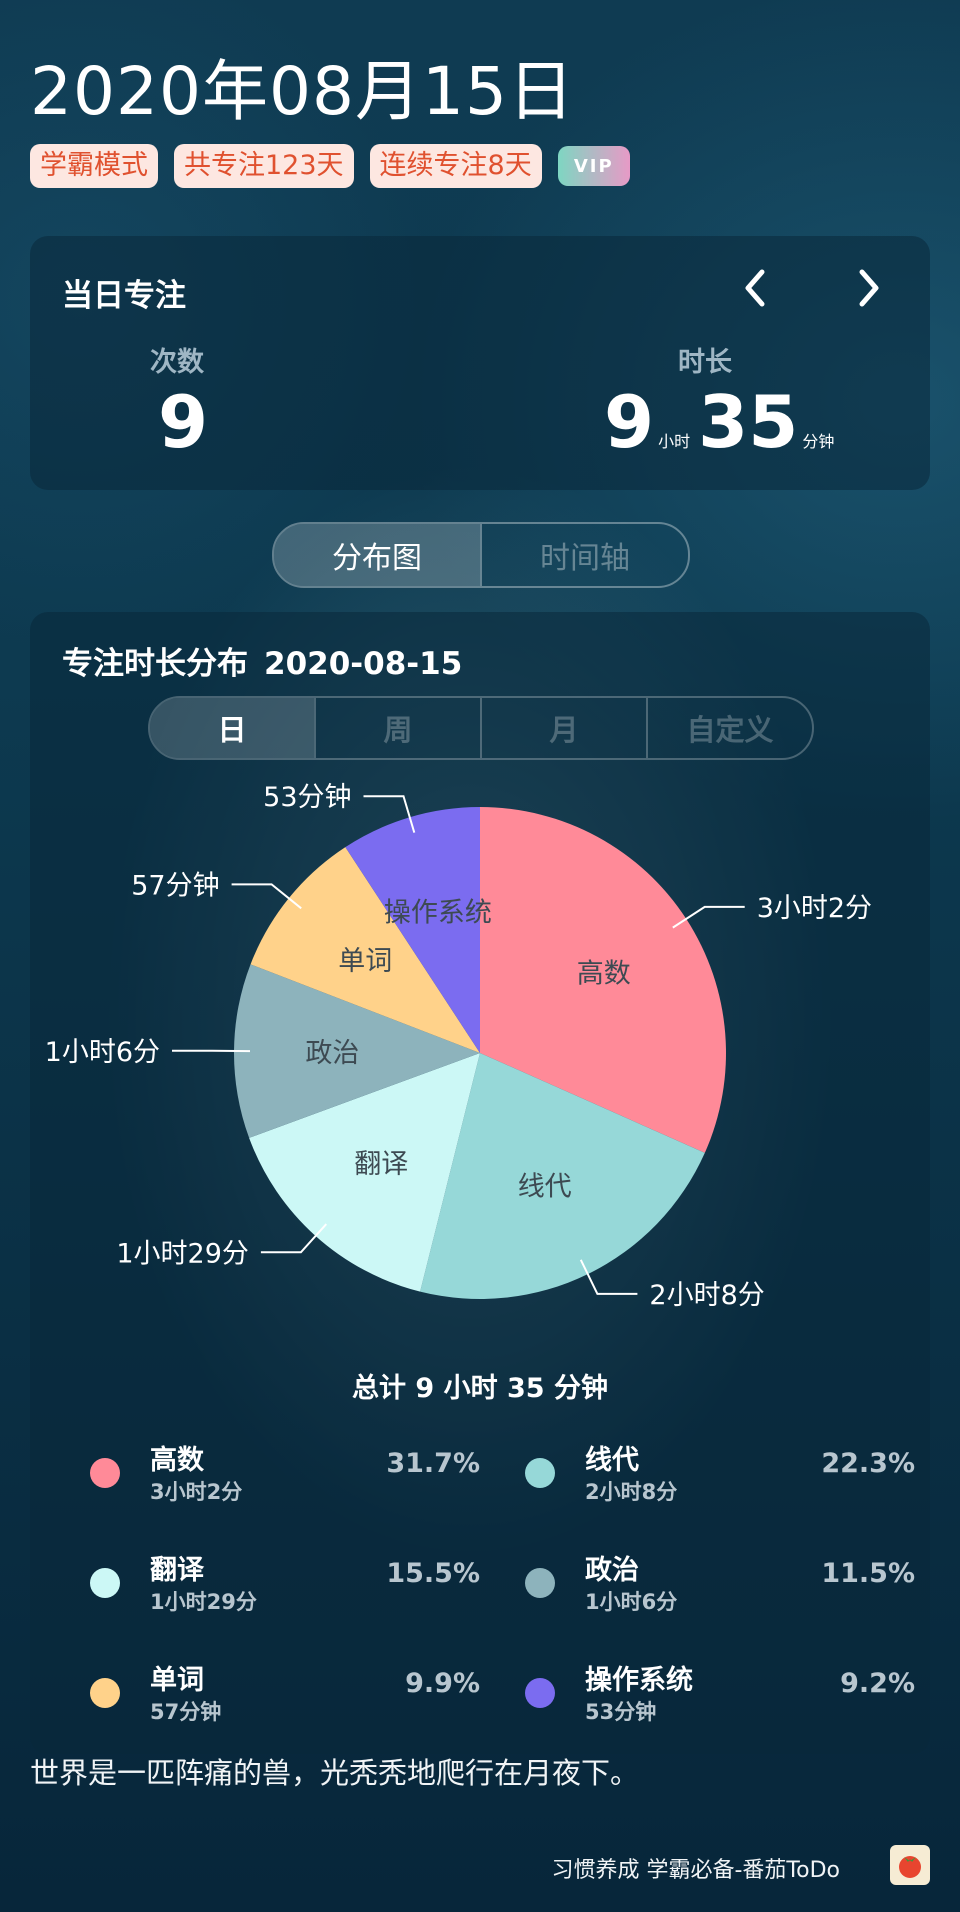 Image resolution: width=960 pixels, height=1912 pixels. I want to click on pie-value-label: 2小时8分, so click(706, 1295).